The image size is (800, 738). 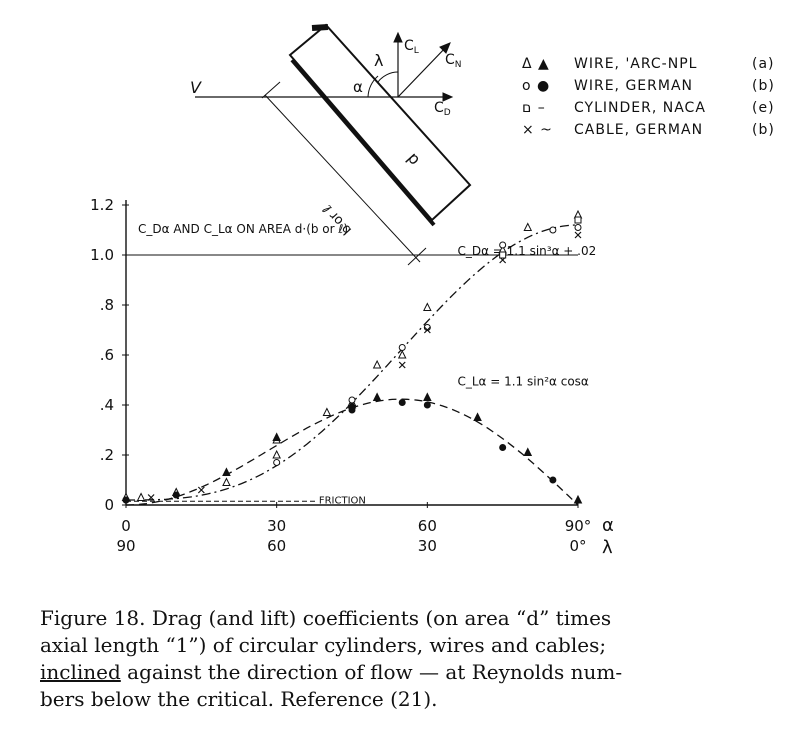 I want to click on x-tick-label-3: 90°, so click(x=578, y=526).